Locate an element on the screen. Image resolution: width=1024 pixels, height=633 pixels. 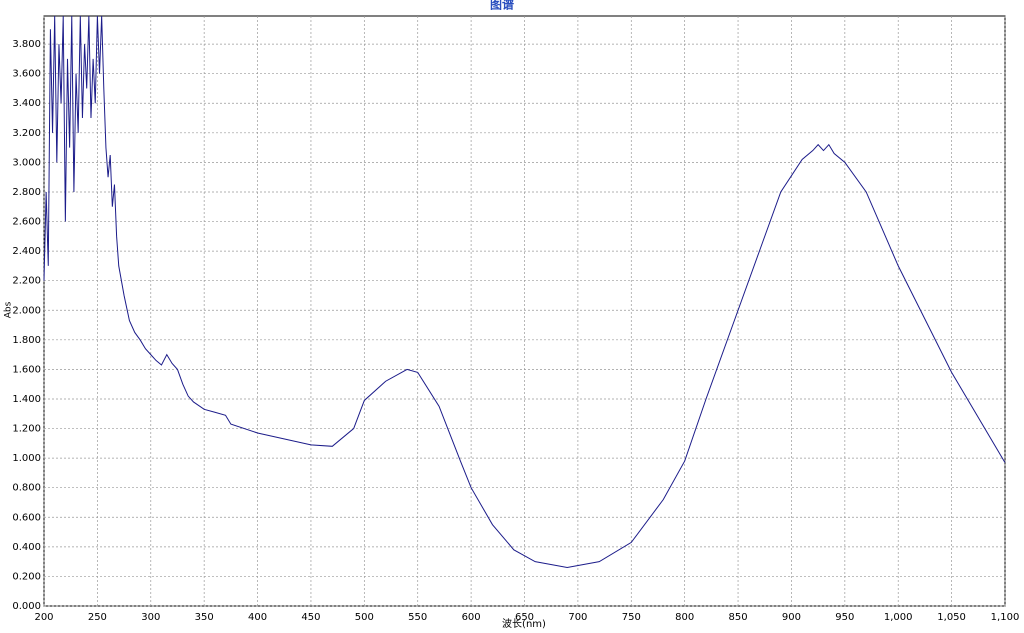
x-tick-label: 600 is located at coordinates (471, 617).